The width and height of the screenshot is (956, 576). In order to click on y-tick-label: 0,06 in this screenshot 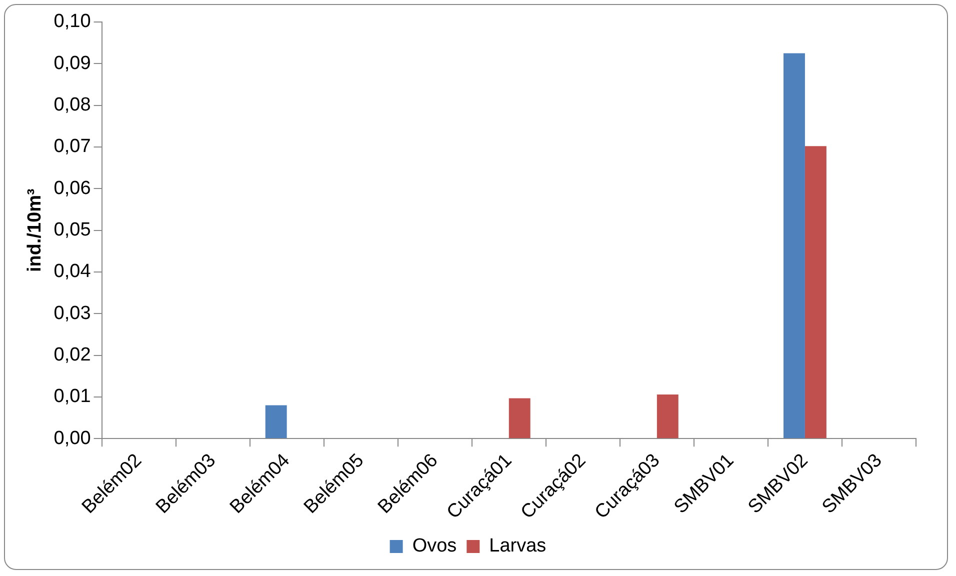, I will do `click(72, 188)`.